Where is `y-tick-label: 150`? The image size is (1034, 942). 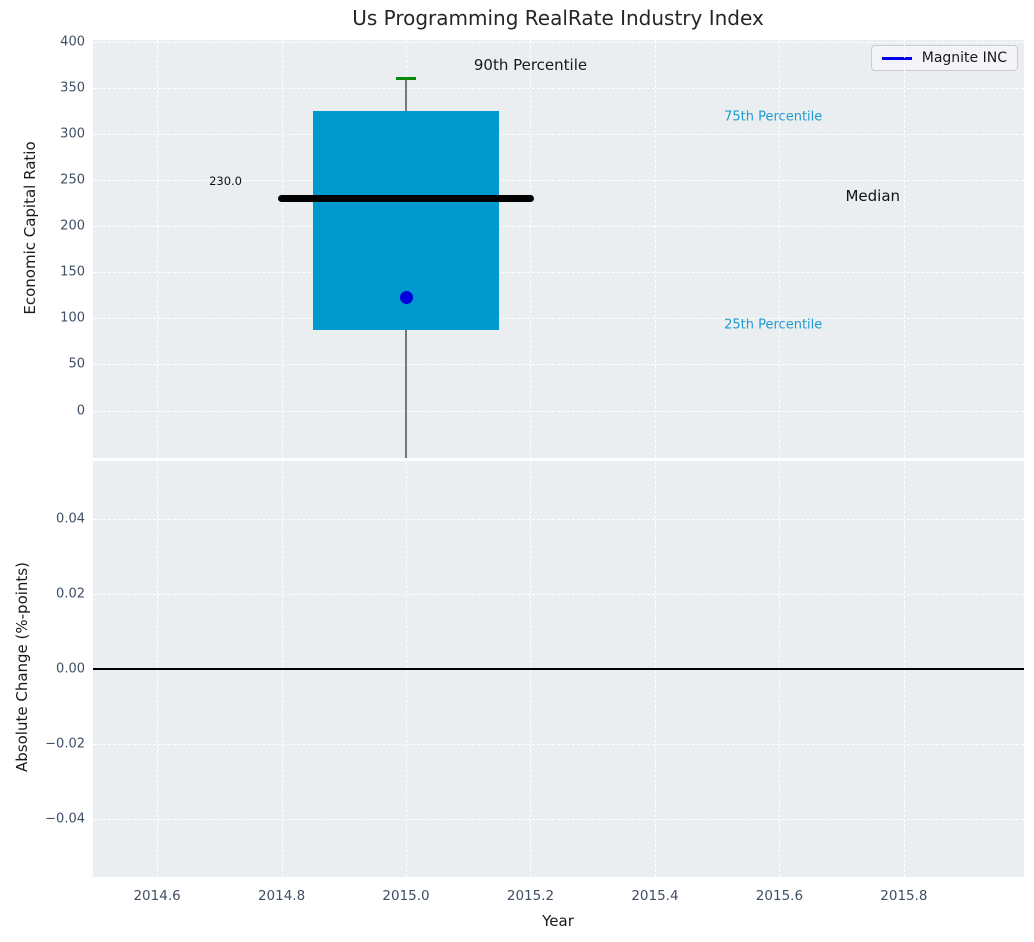 y-tick-label: 150 is located at coordinates (72, 272).